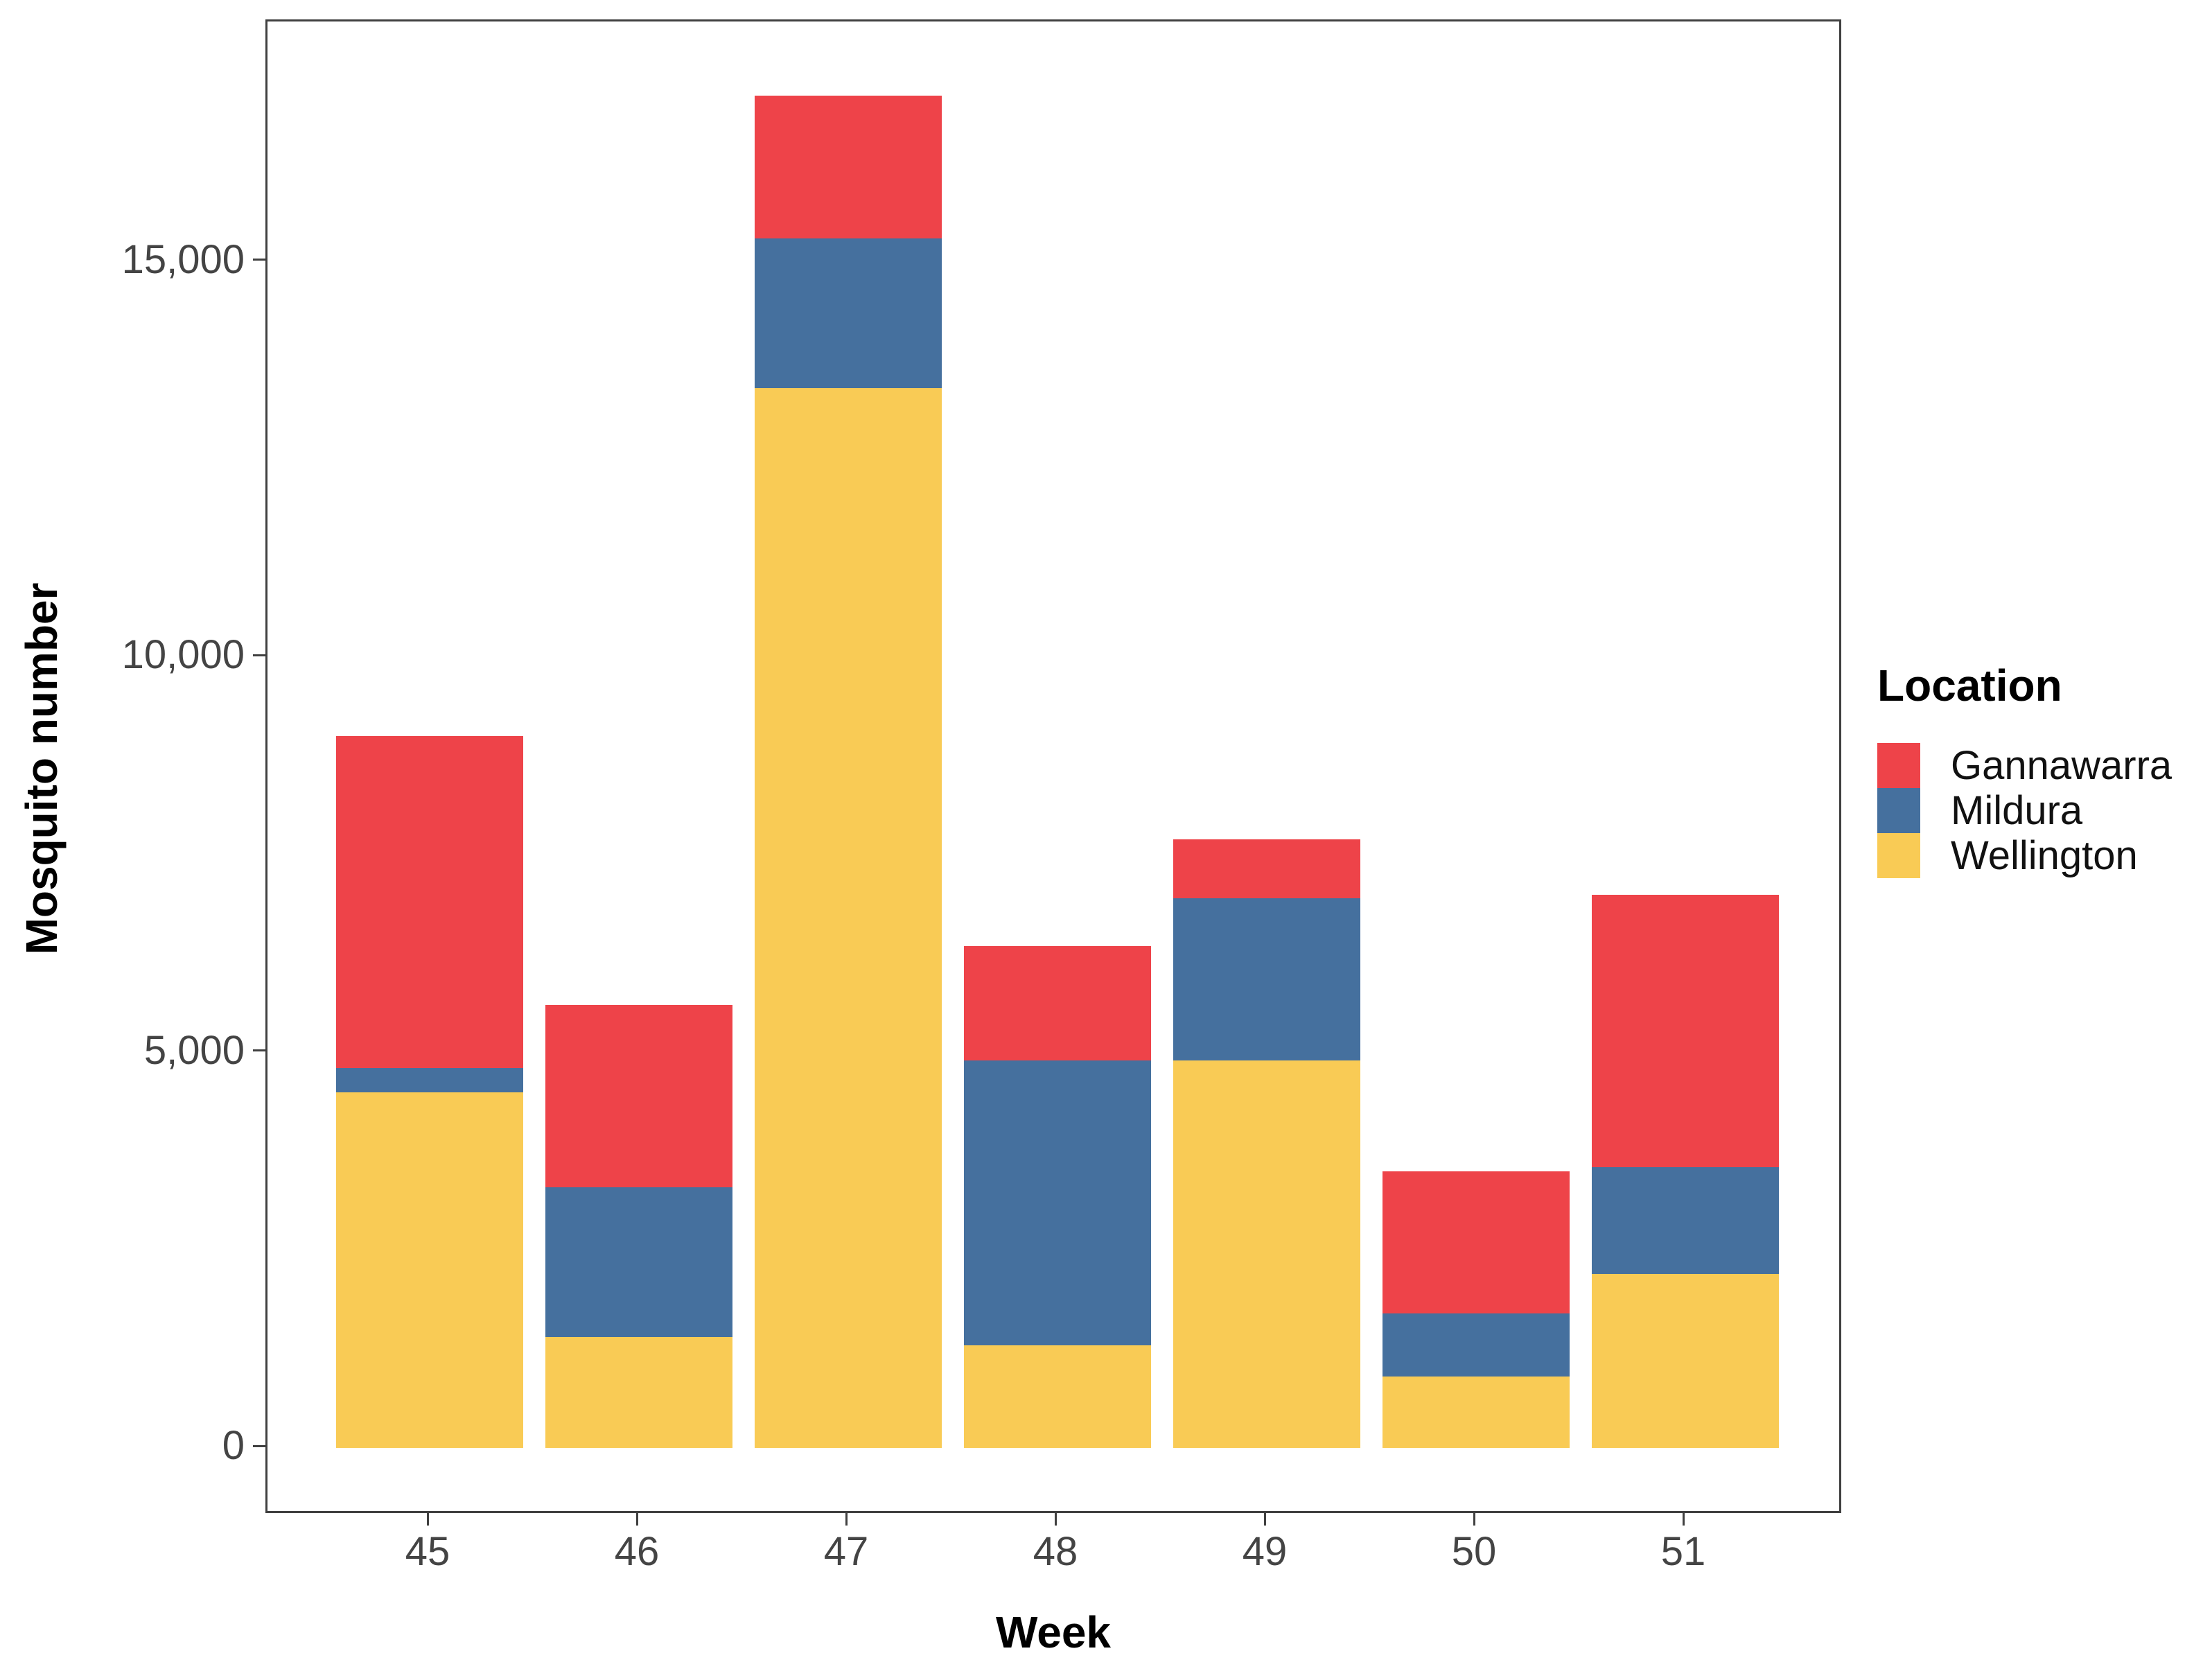  What do you see at coordinates (1266, 979) in the screenshot?
I see `bar-week-49-mildura` at bounding box center [1266, 979].